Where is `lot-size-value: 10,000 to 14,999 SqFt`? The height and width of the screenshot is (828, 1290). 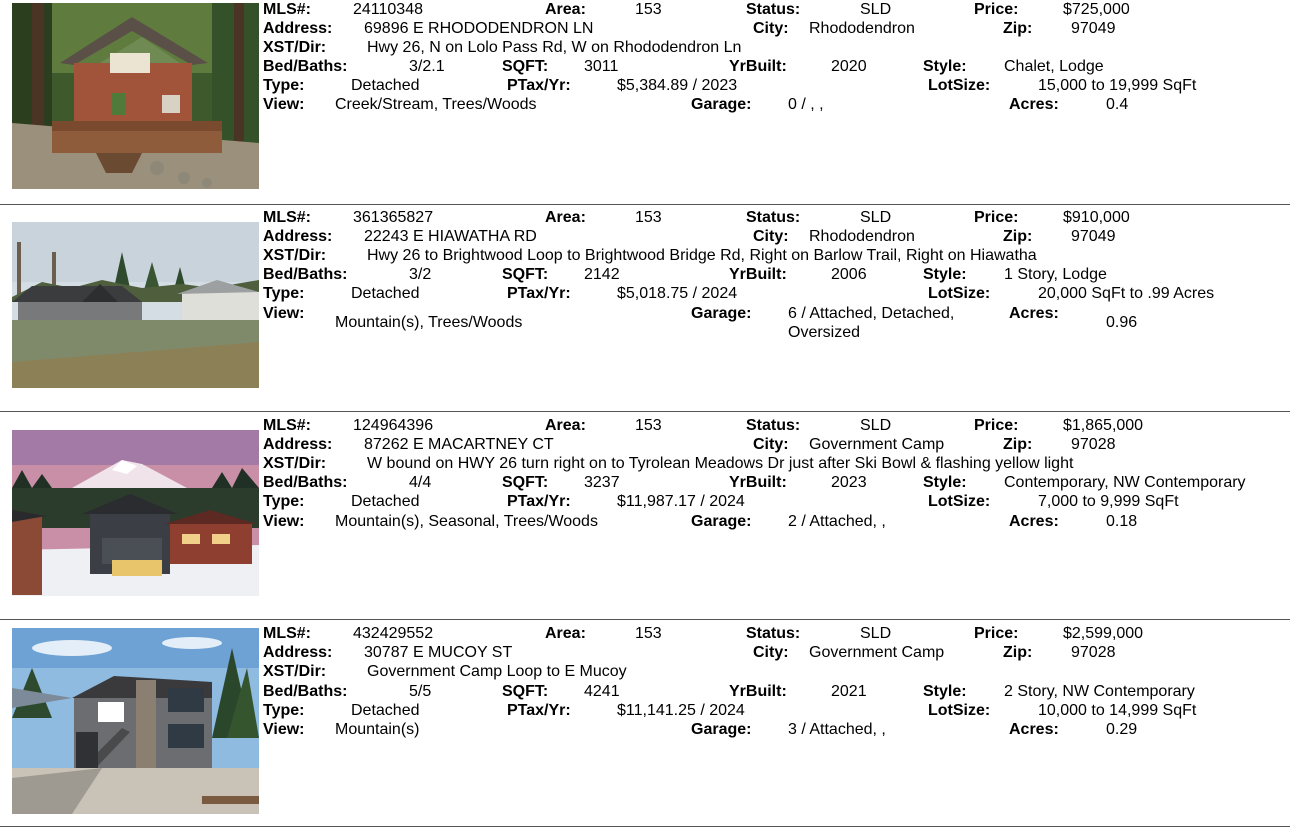 lot-size-value: 10,000 to 14,999 SqFt is located at coordinates (1117, 710).